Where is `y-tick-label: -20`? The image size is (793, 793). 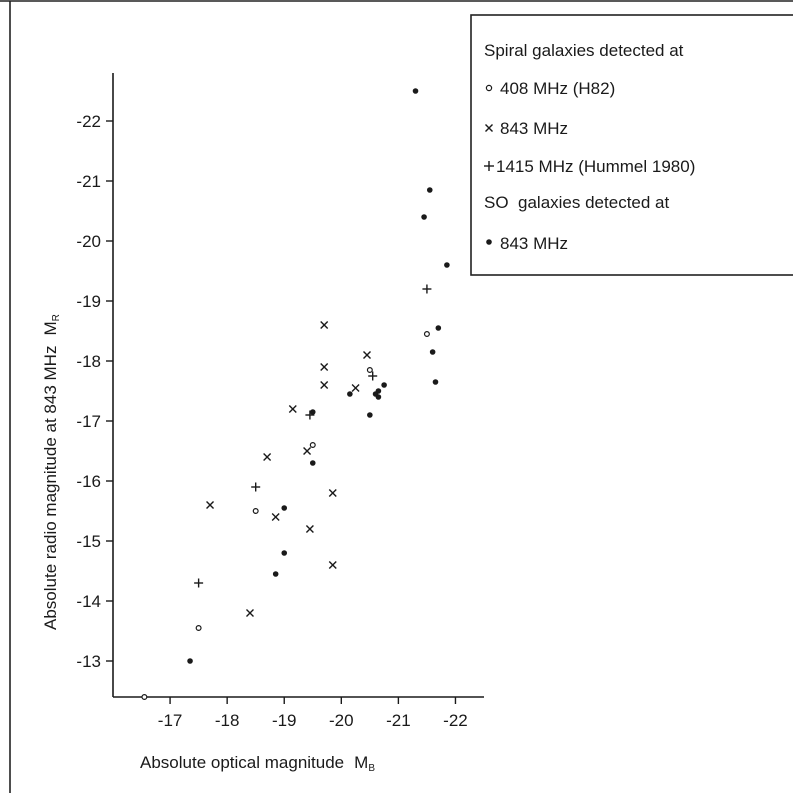
y-tick-label: -20 is located at coordinates (88, 241).